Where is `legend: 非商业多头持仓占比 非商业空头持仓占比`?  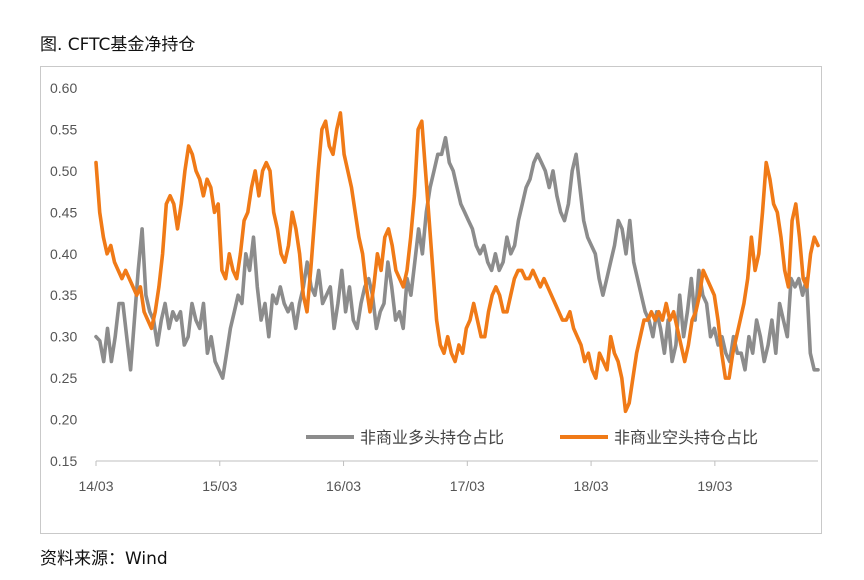
legend: 非商业多头持仓占比 非商业空头持仓占比 is located at coordinates (532, 437).